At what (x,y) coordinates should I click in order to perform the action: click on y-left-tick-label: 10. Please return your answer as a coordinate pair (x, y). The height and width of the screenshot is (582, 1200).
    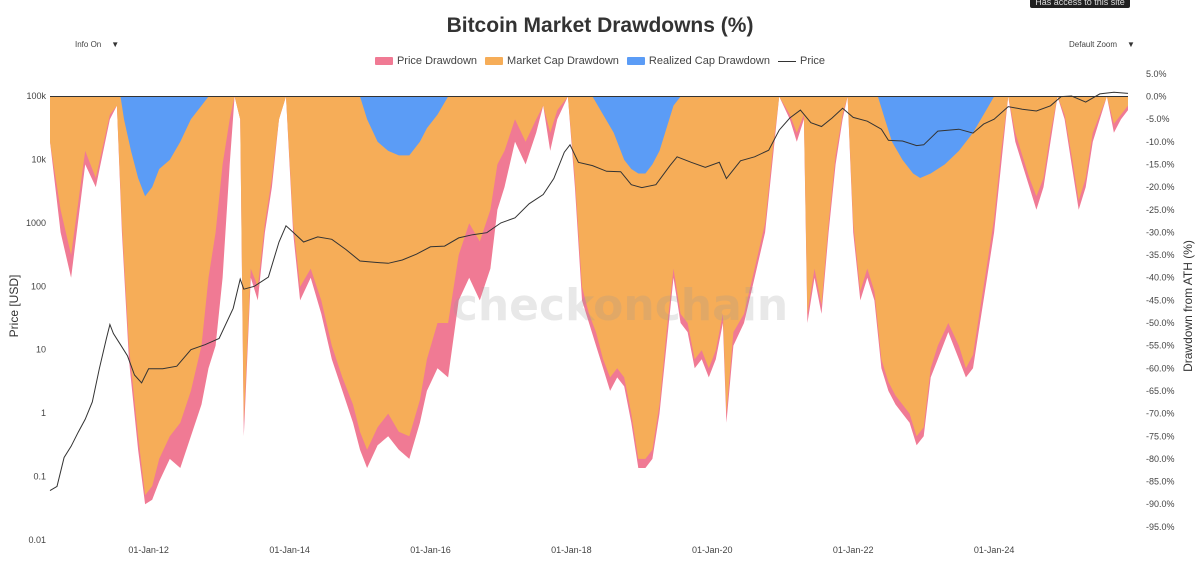
    Looking at the image, I should click on (41, 350).